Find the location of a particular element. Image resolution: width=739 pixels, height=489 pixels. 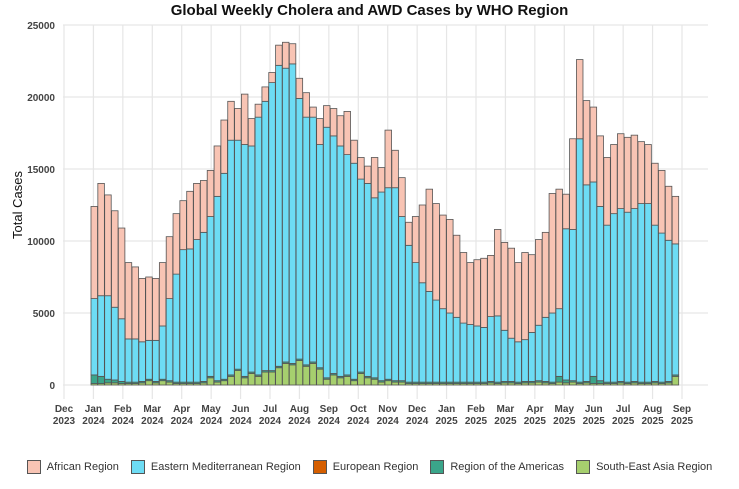

x-tick-label-year: 2023 is located at coordinates (64, 421).